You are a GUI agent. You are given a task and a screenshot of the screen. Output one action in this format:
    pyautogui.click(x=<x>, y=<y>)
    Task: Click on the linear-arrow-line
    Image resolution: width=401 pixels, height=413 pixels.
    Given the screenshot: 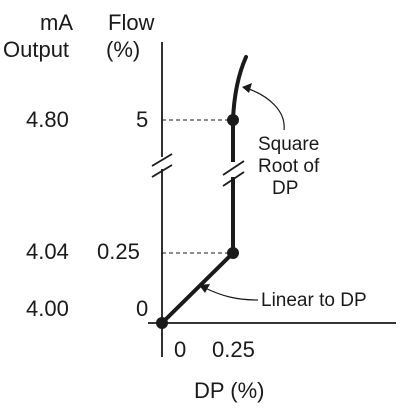 What is the action you would take?
    pyautogui.click(x=231, y=294)
    